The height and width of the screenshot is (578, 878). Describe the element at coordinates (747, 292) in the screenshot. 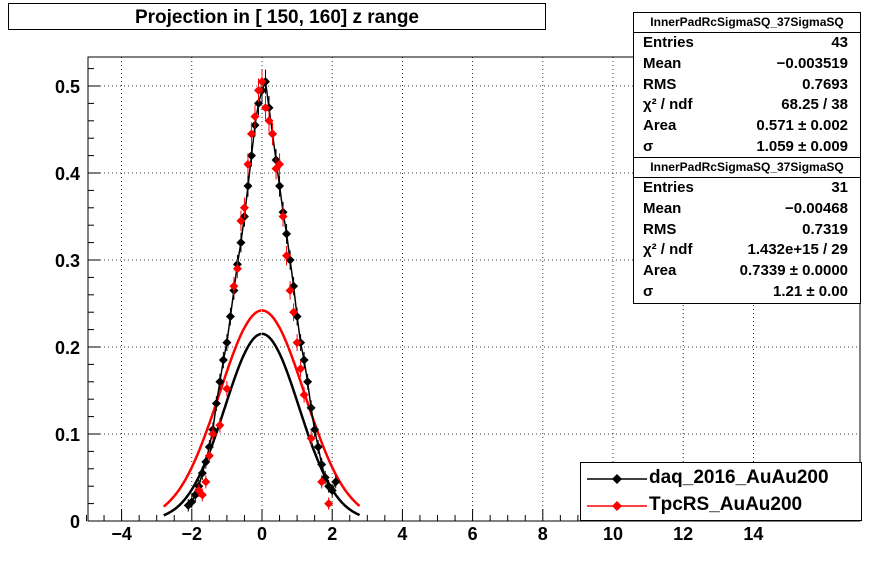

I see `stats-row: σ 1.21 ± 0.00` at that location.